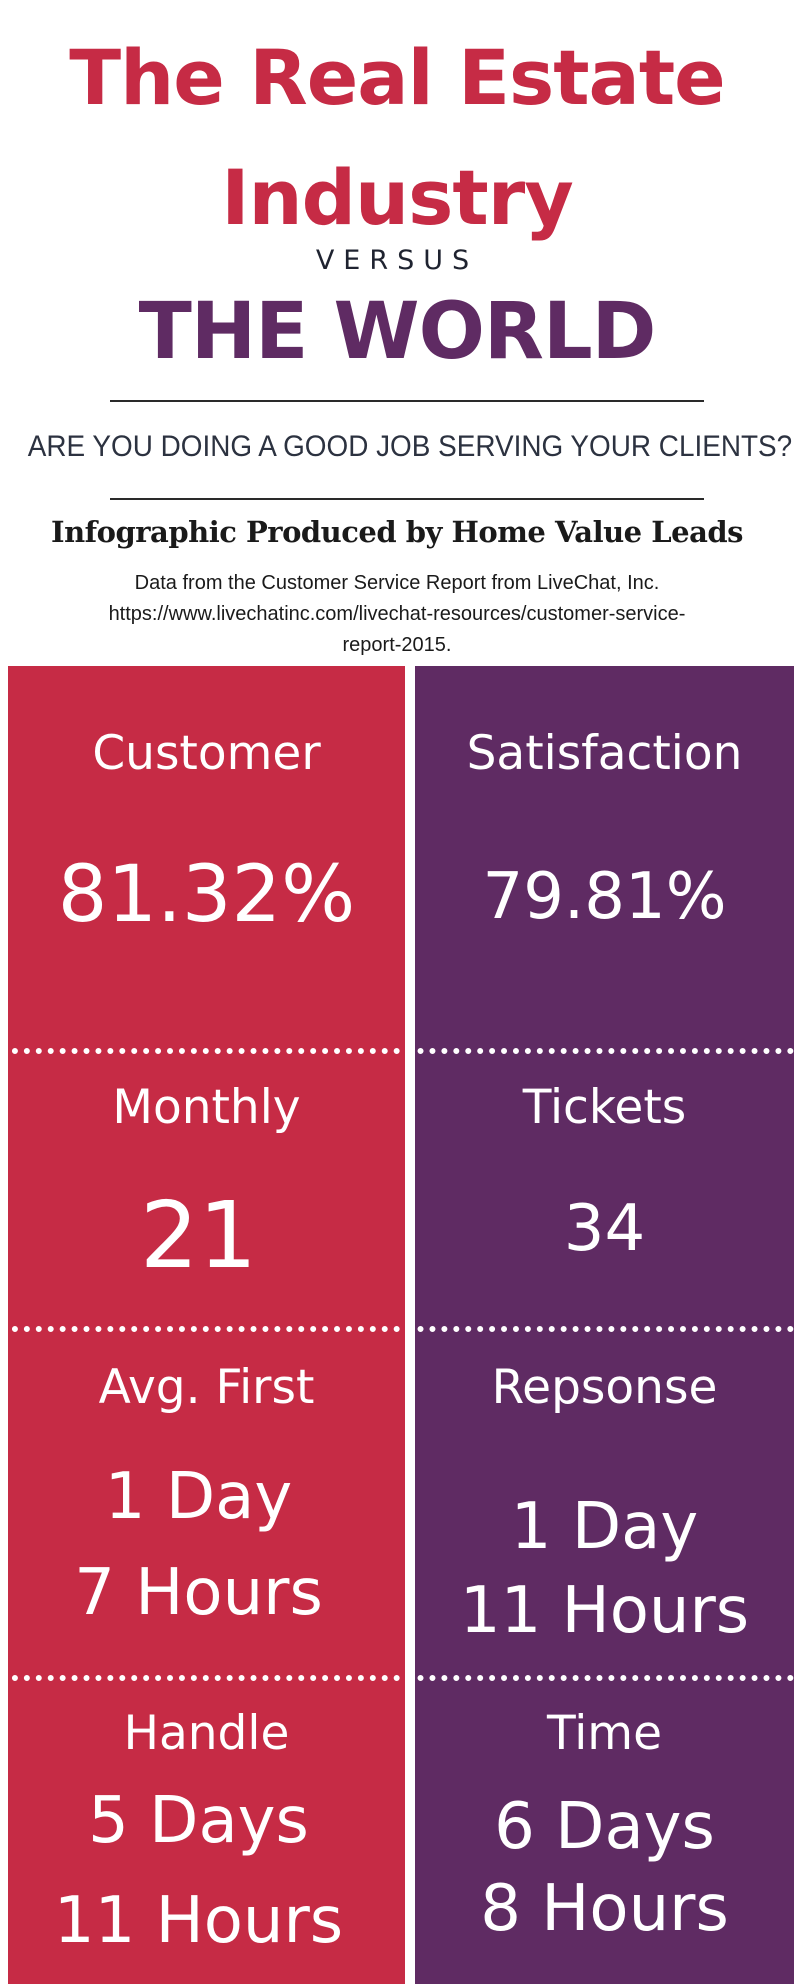 The height and width of the screenshot is (1984, 794). What do you see at coordinates (604, 1909) in the screenshot?
I see `world-handle-hours: 8 Hours` at bounding box center [604, 1909].